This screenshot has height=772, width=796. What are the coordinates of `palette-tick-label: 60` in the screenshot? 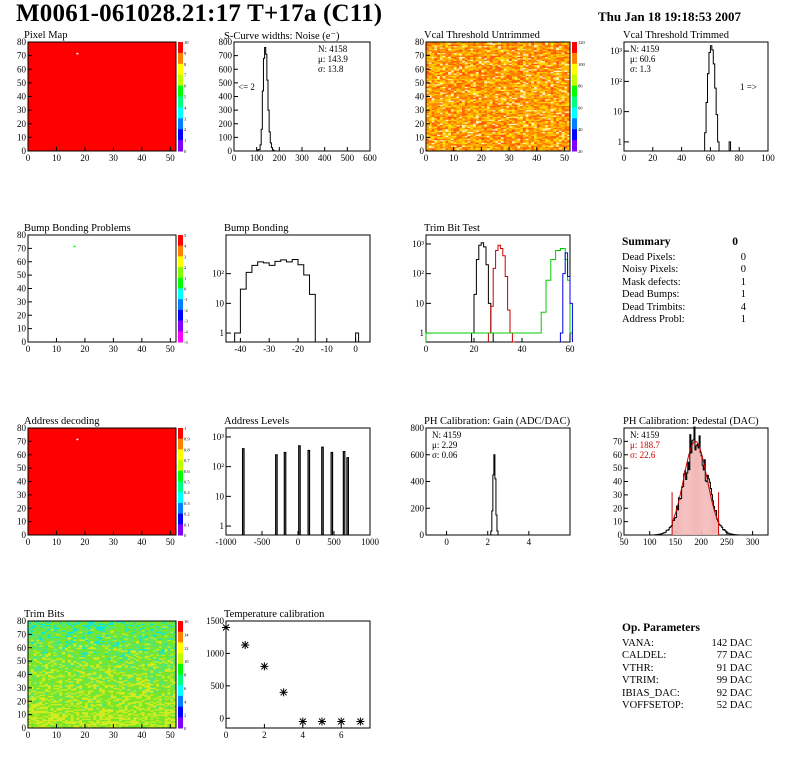 It's located at (580, 107).